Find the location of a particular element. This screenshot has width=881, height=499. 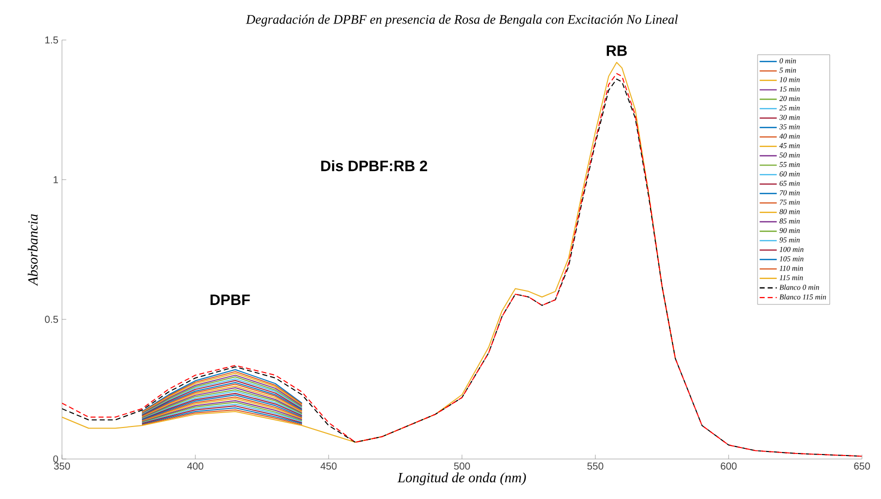

x-tick-label: 400 is located at coordinates (195, 466).